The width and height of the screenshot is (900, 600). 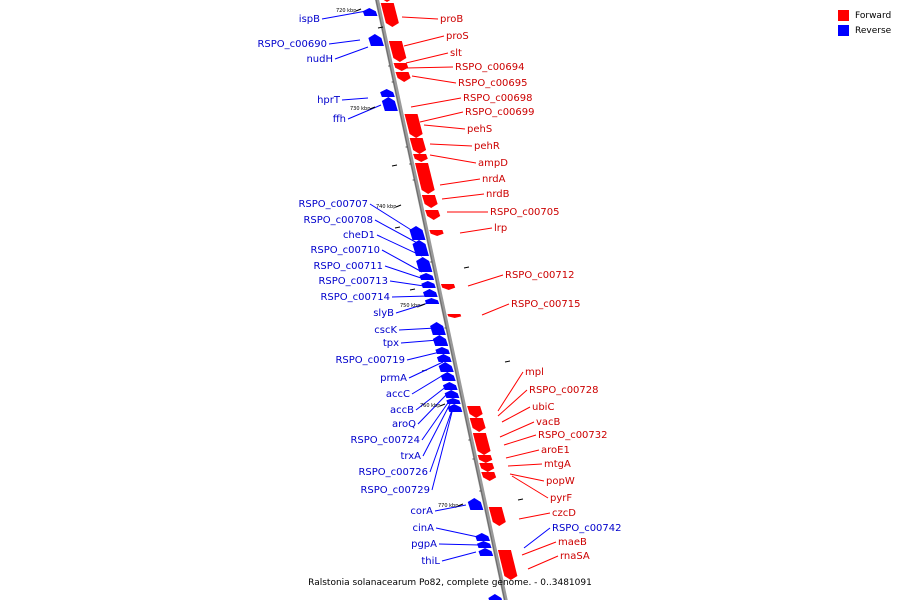 What do you see at coordinates (424, 544) in the screenshot?
I see `reverse-gene-label: pgpA` at bounding box center [424, 544].